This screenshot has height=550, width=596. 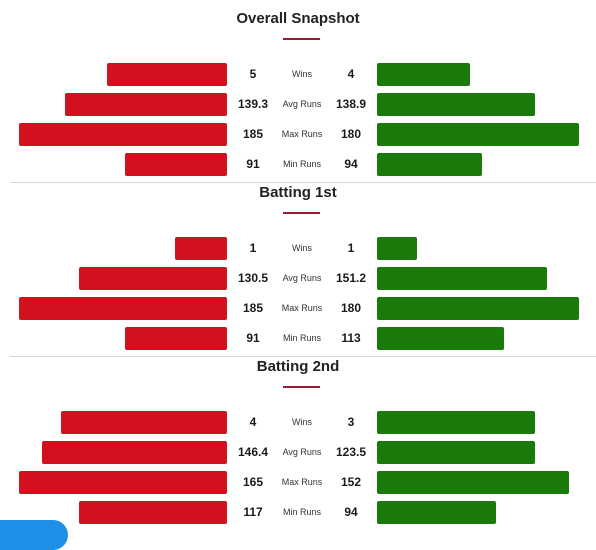 I want to click on stat-row: 117 Min Runs 94, so click(x=298, y=512).